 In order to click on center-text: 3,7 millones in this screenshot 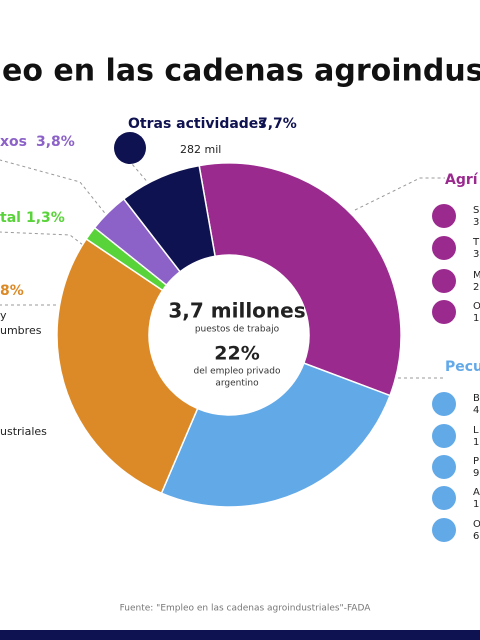, I will do `click(236, 311)`.